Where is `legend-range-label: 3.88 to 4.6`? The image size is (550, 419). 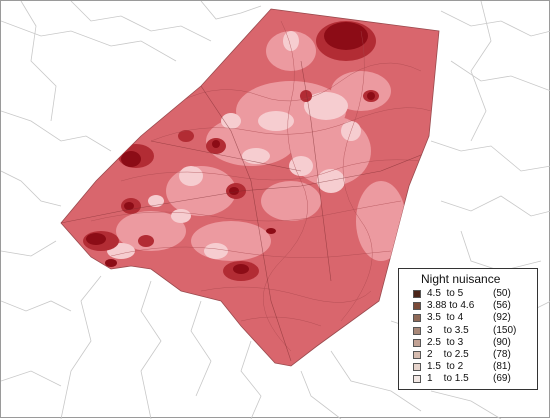
legend-range-label: 3.88 to 4.6 is located at coordinates (451, 306).